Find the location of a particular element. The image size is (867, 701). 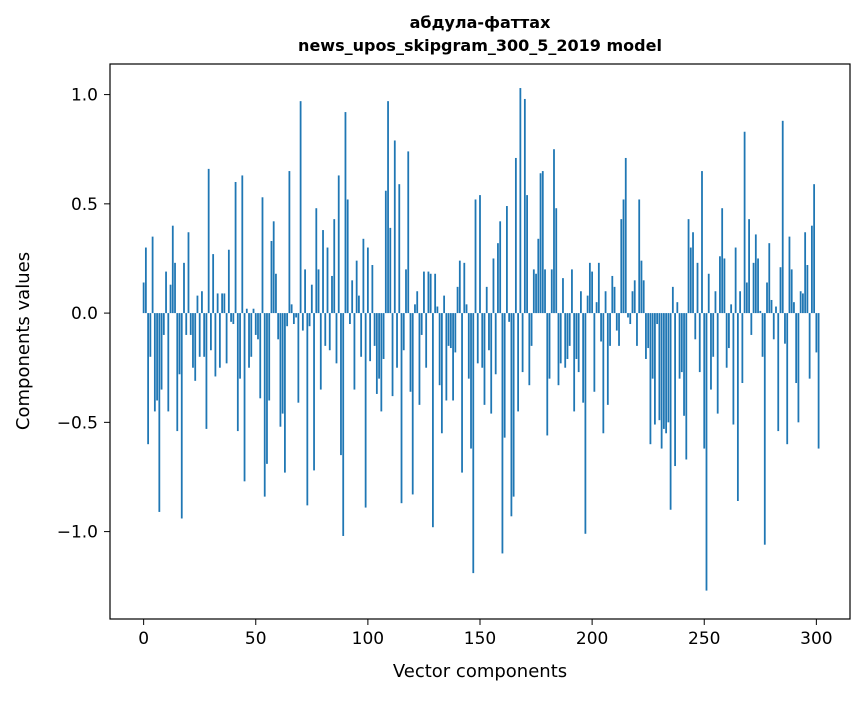

x-tick-label: 300 is located at coordinates (816, 639).